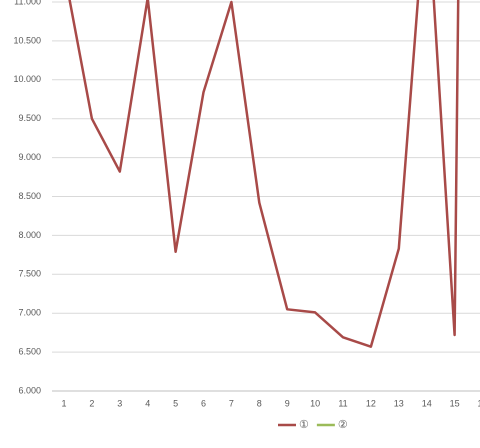 The width and height of the screenshot is (480, 448). I want to click on y-tick-label: 7.000, so click(29, 313).